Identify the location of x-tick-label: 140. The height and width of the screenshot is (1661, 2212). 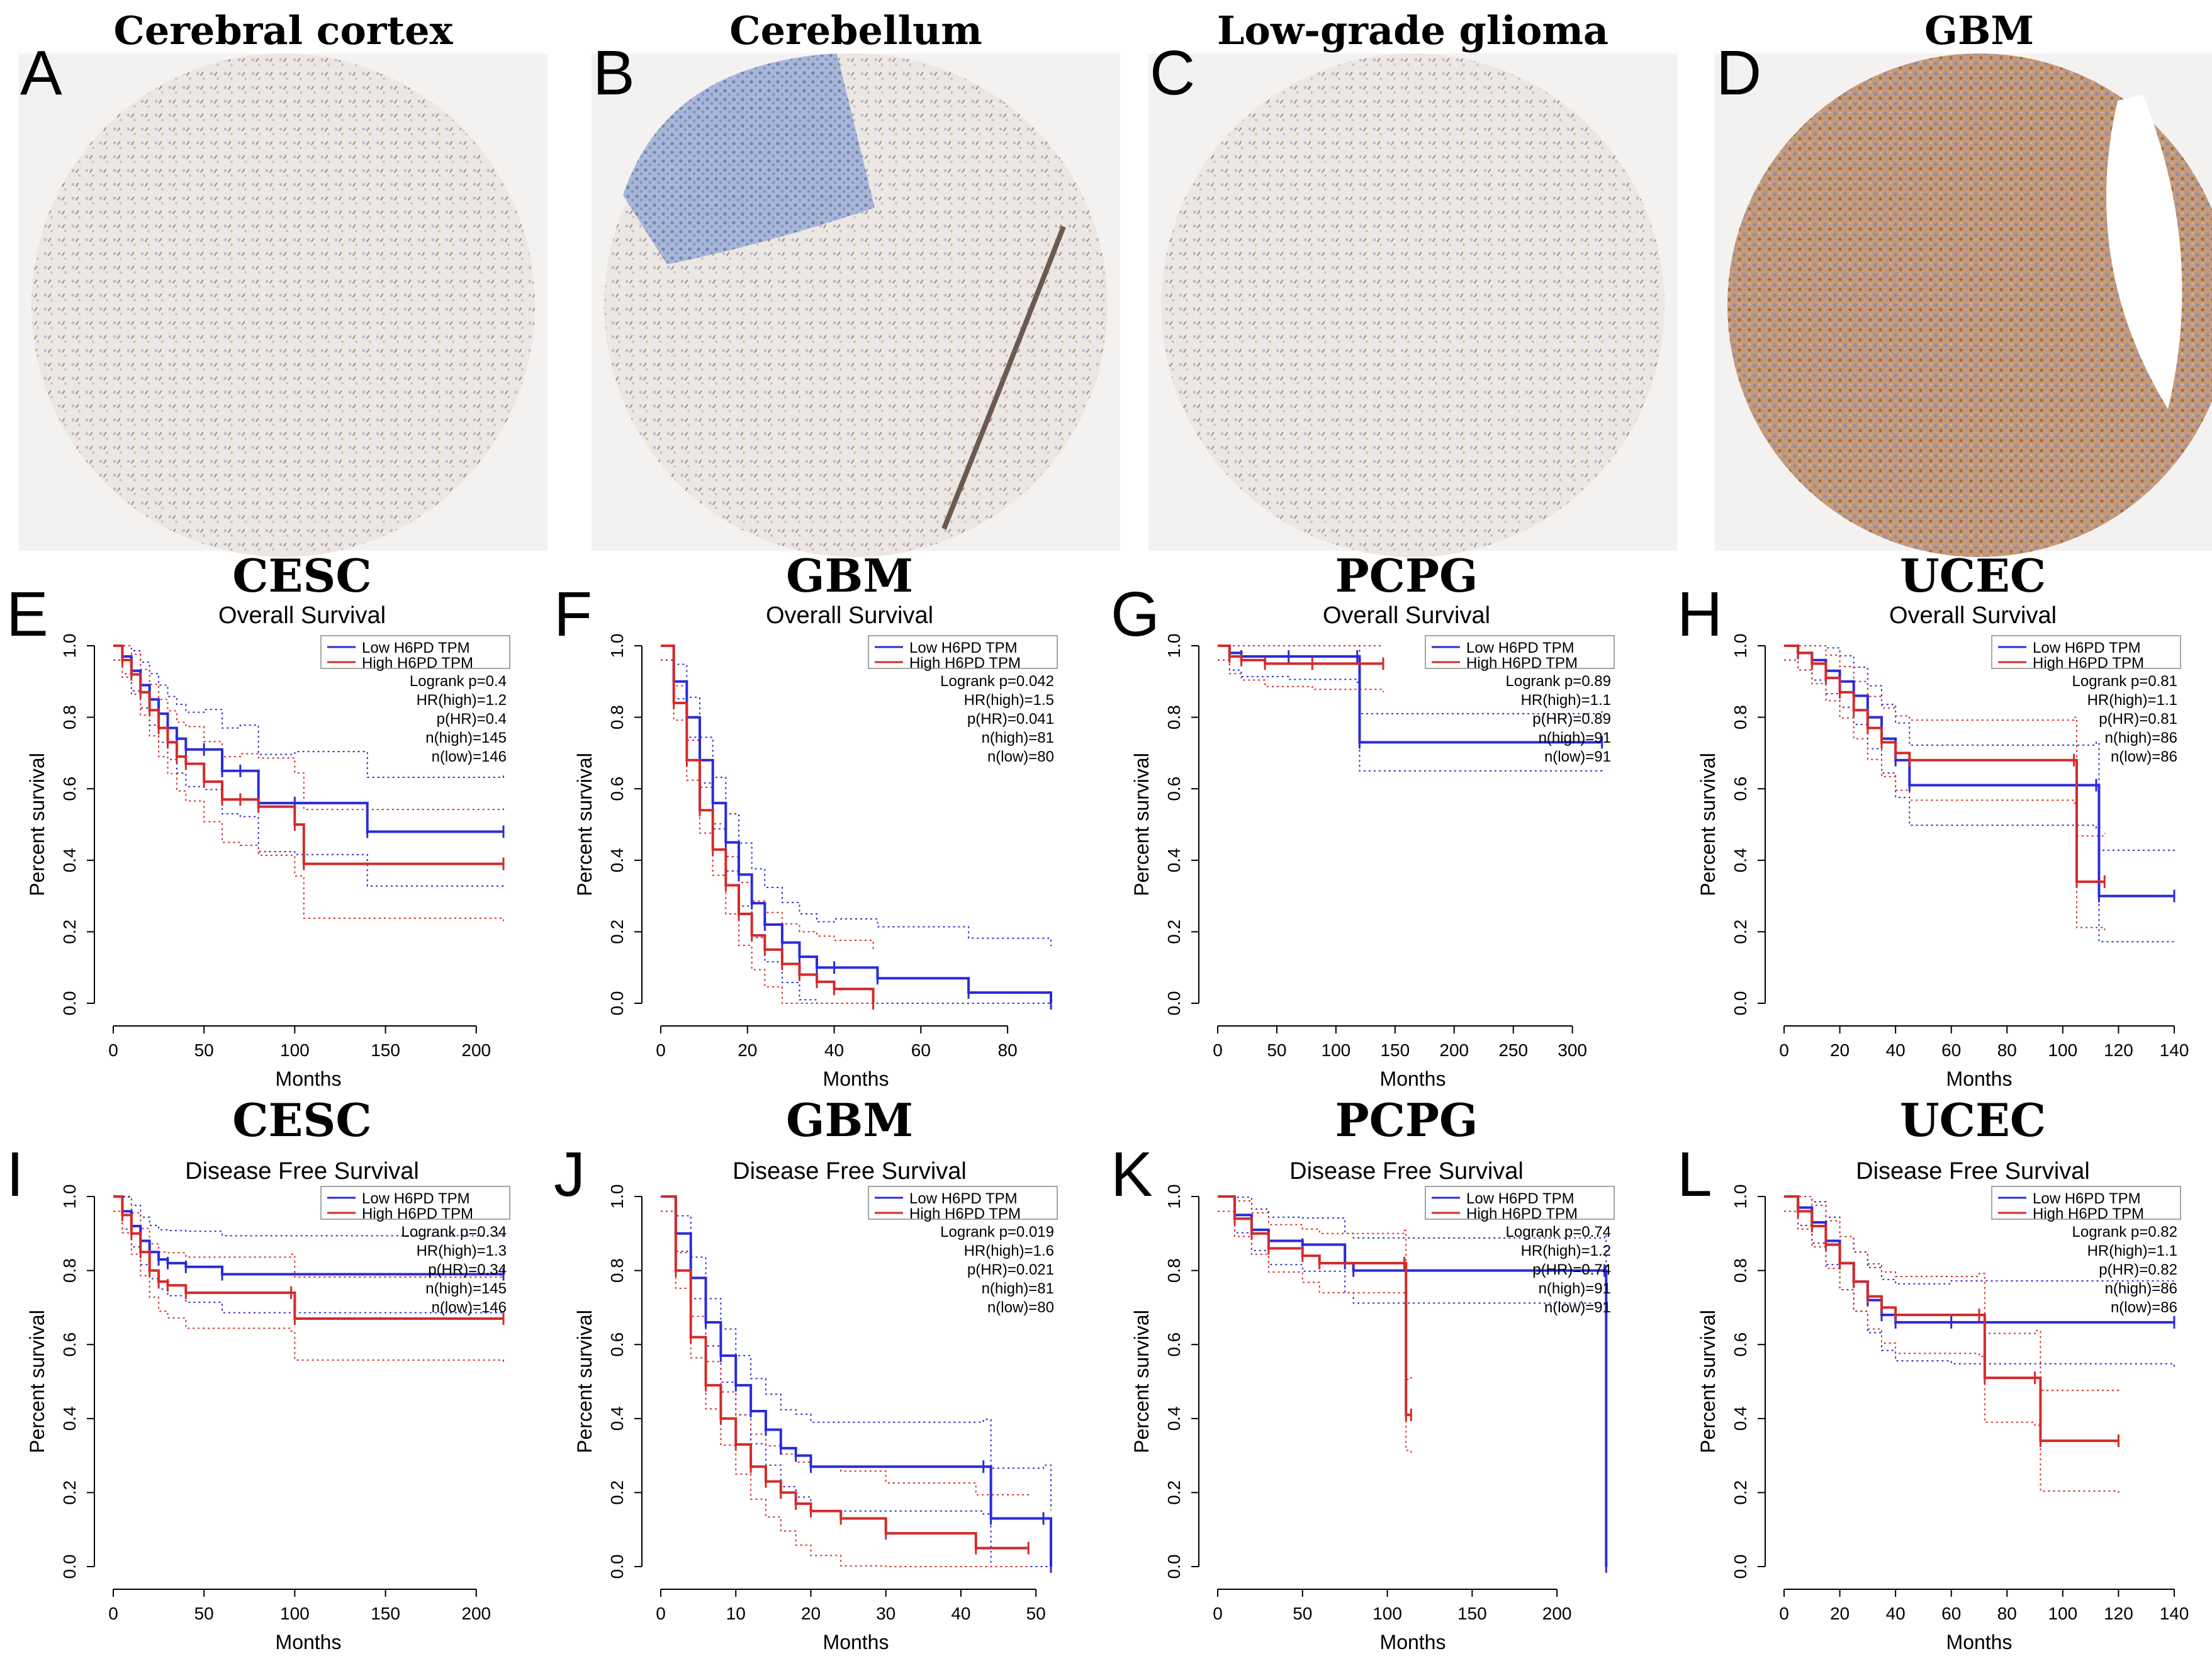
(2175, 1613).